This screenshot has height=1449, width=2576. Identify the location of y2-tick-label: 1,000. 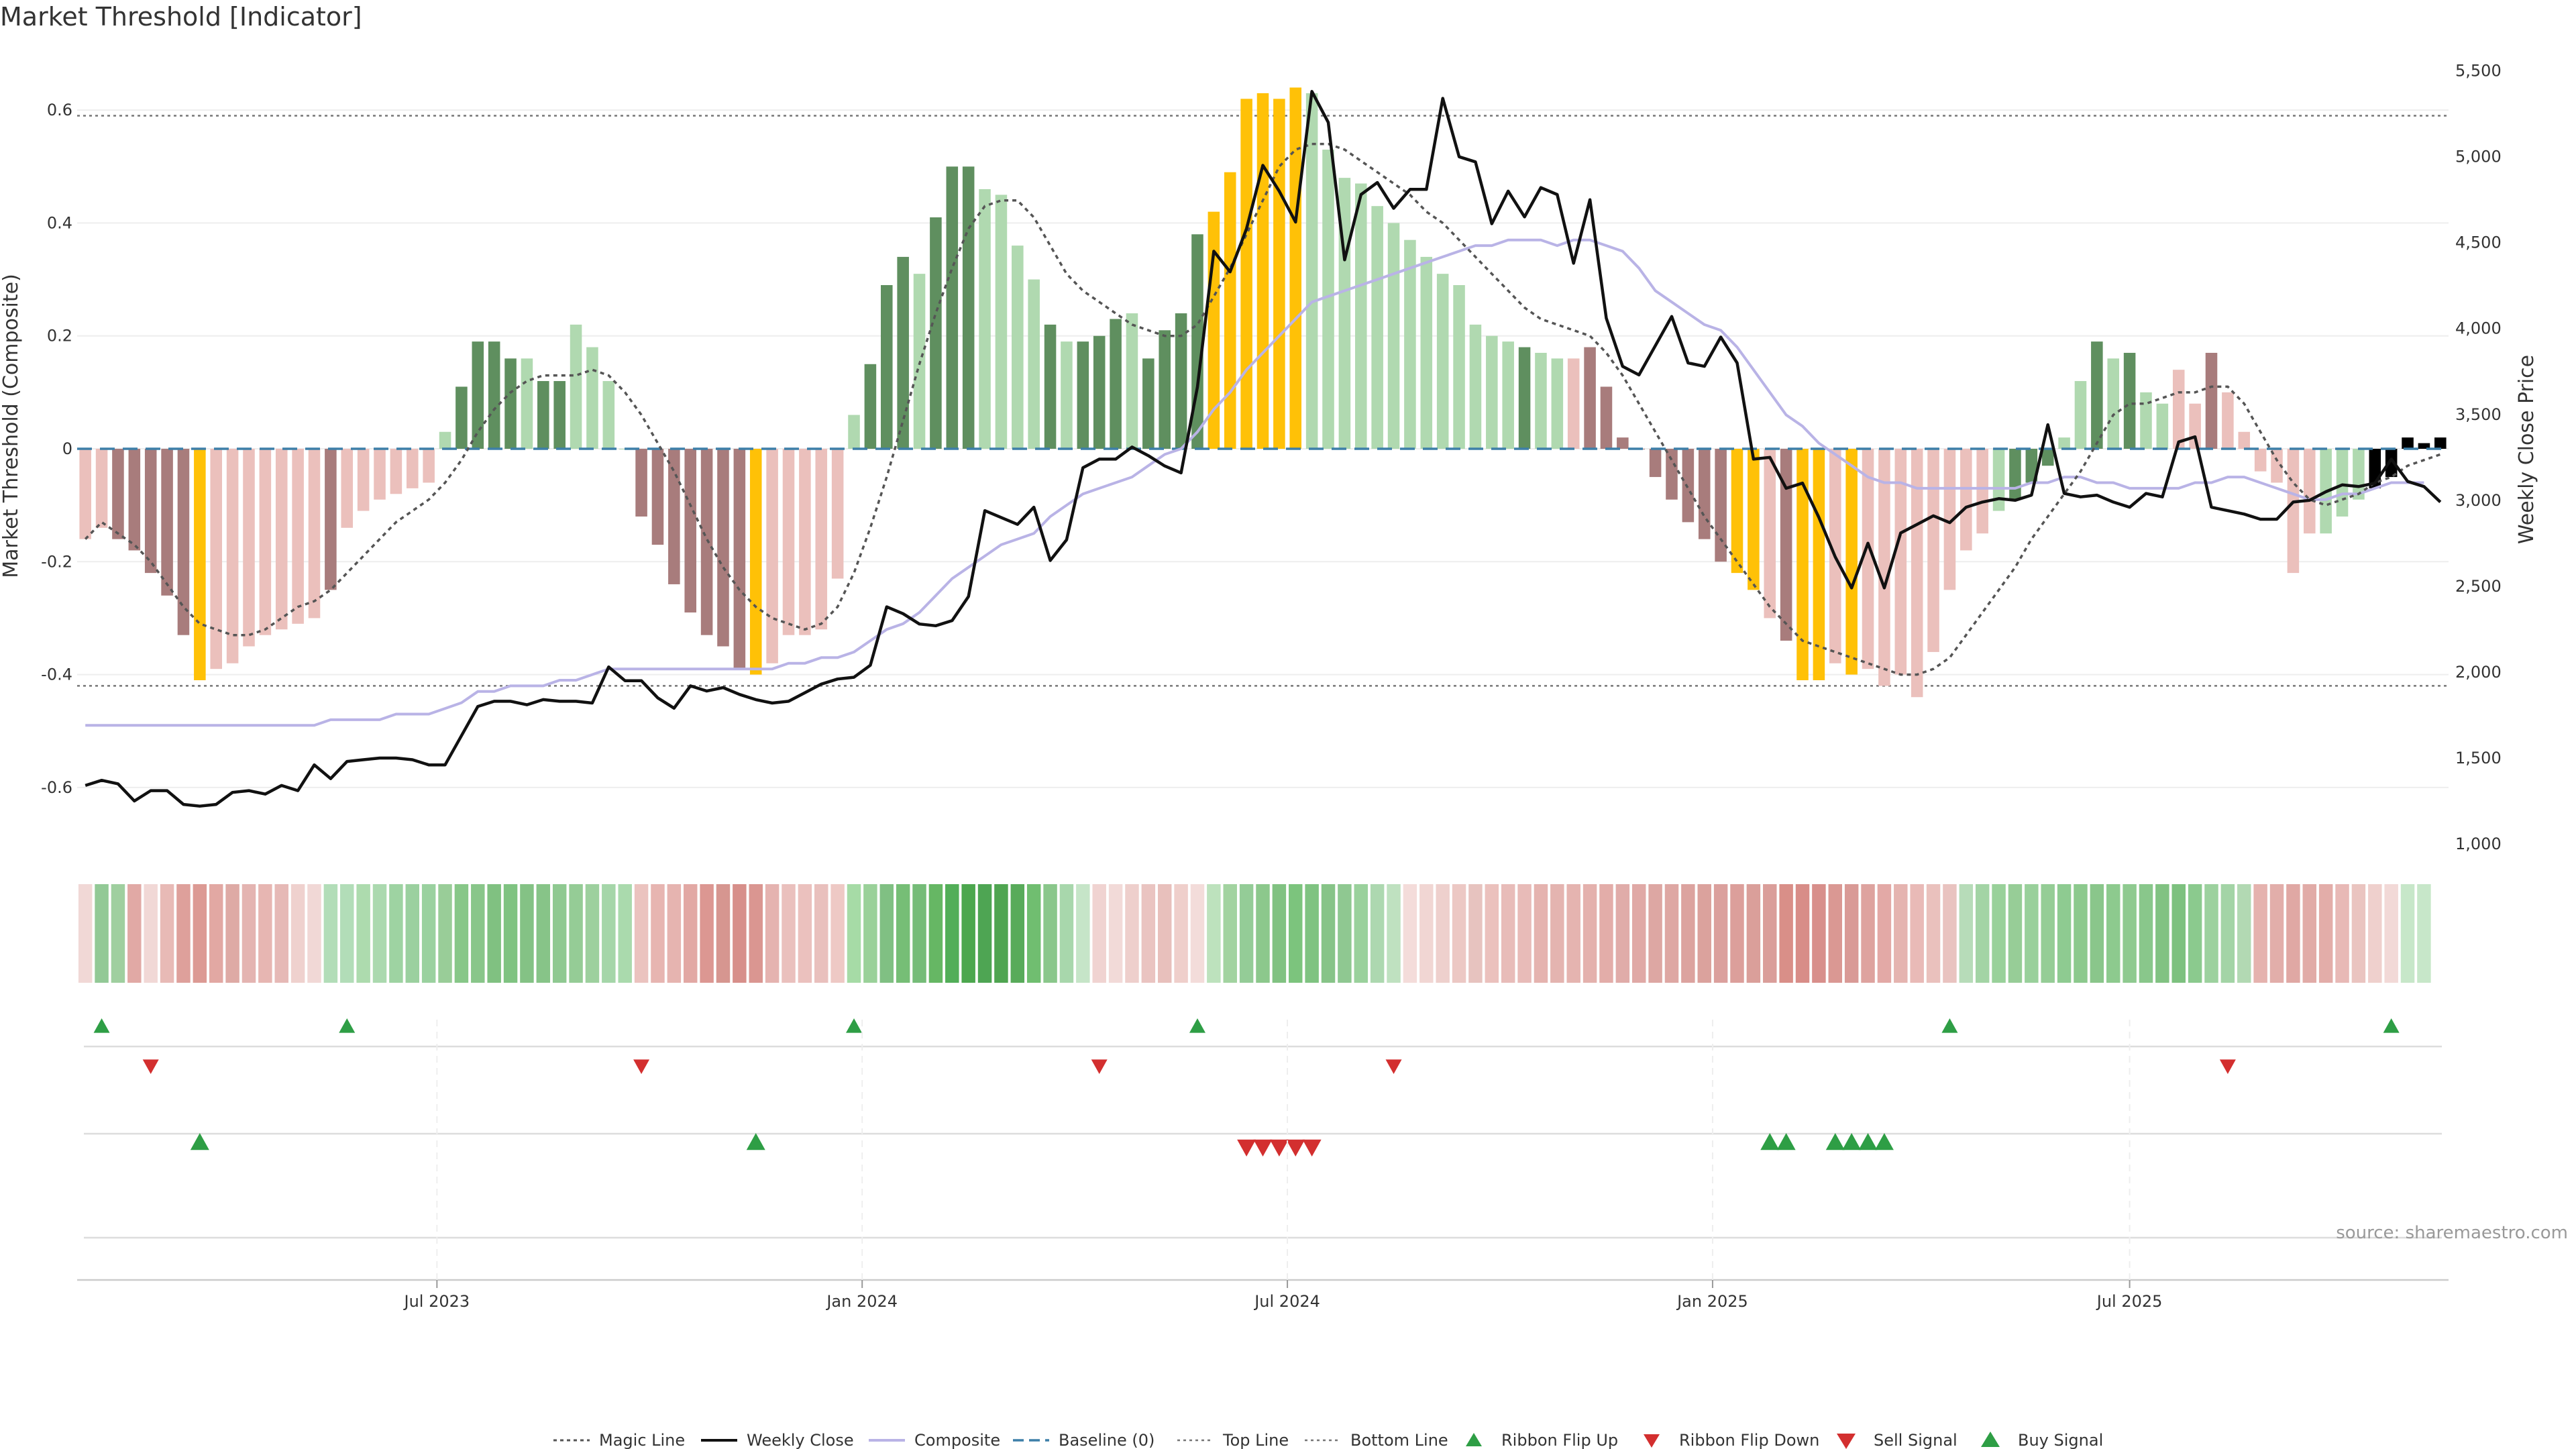
(2478, 844).